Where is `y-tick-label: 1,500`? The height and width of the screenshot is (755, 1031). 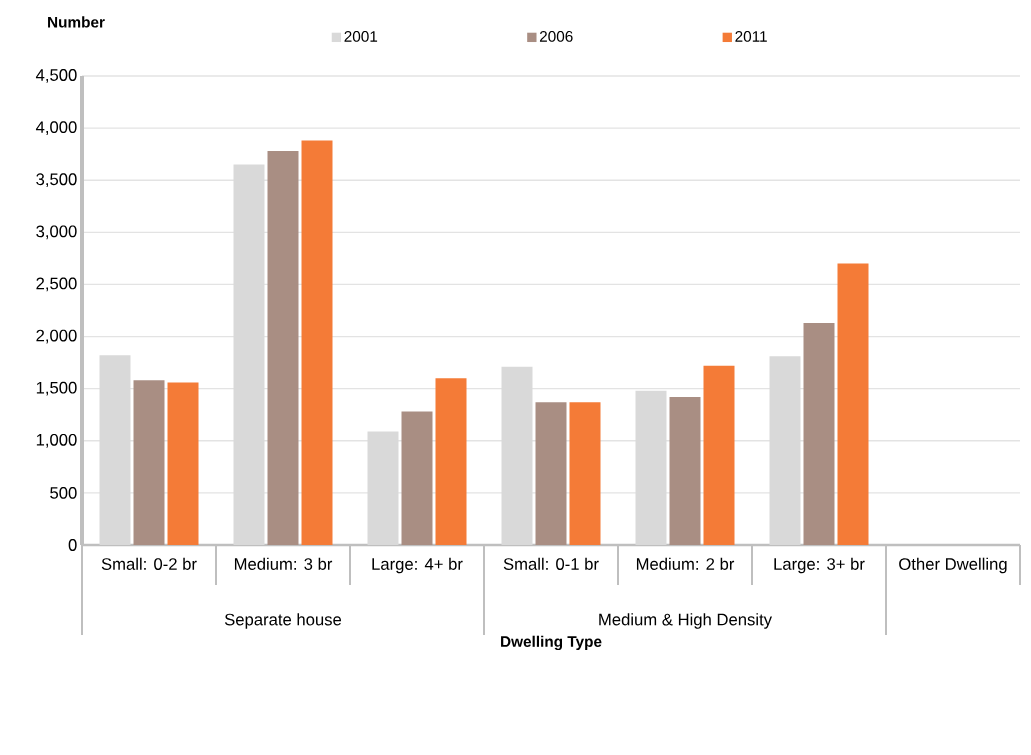
y-tick-label: 1,500 is located at coordinates (56, 388).